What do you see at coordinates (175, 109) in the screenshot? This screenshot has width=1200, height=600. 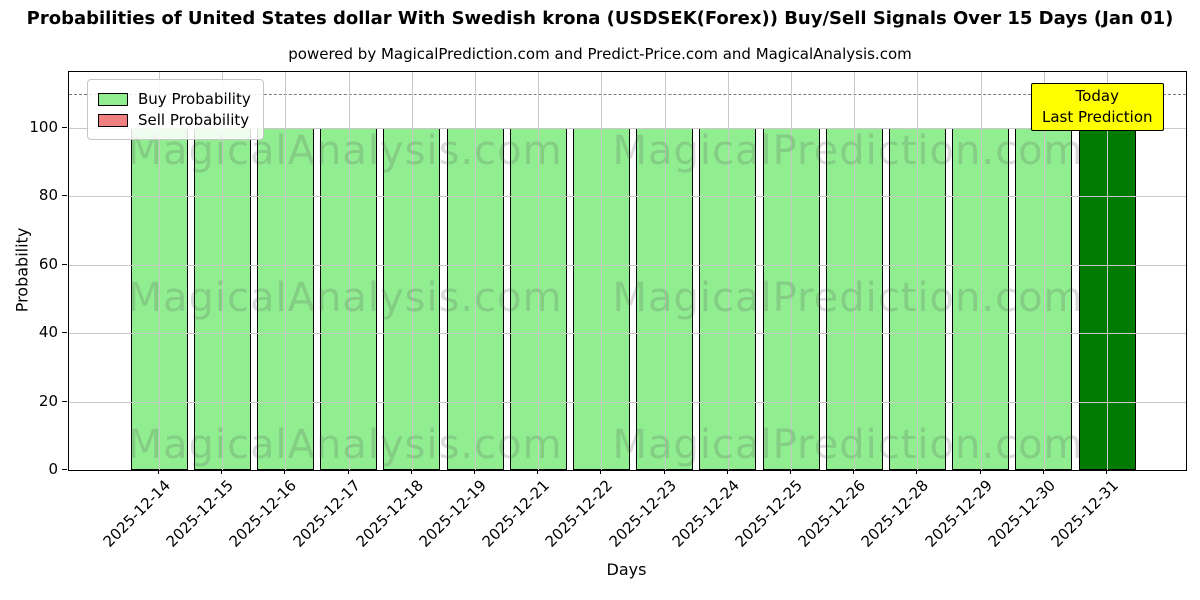 I see `legend: Buy Probability Sell Probability` at bounding box center [175, 109].